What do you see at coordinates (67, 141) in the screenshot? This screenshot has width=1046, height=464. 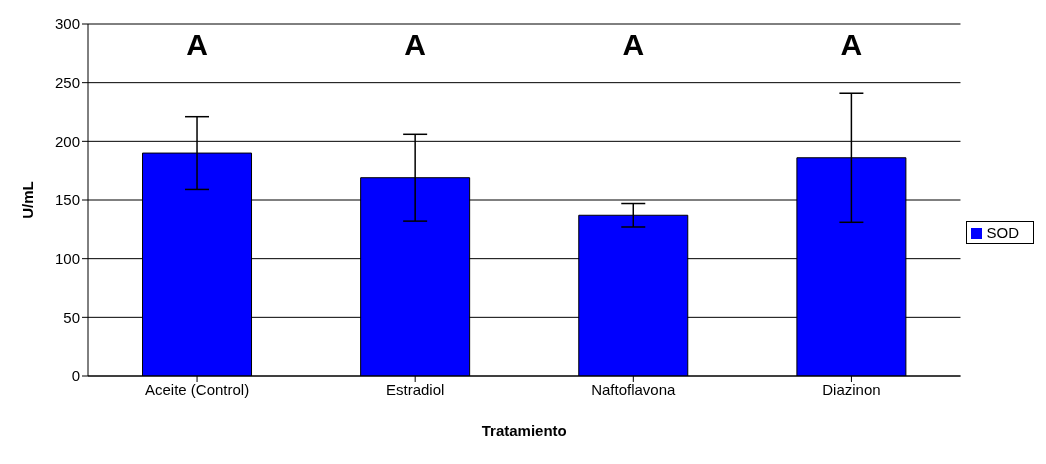 I see `y-tick-label: 200` at bounding box center [67, 141].